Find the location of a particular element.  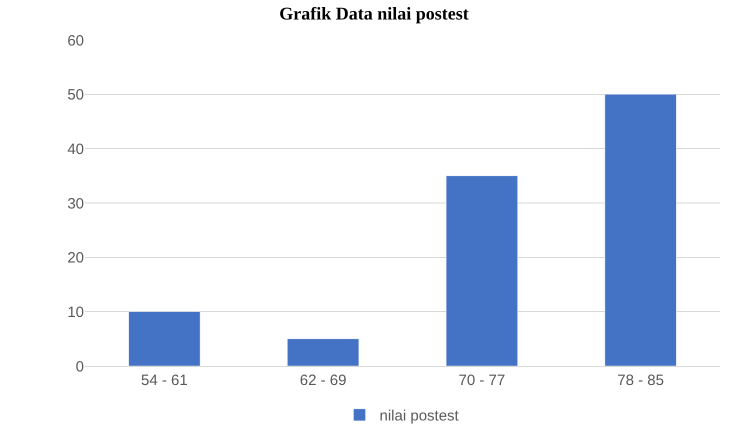

x-tick-label: 70 - 77 is located at coordinates (482, 380).